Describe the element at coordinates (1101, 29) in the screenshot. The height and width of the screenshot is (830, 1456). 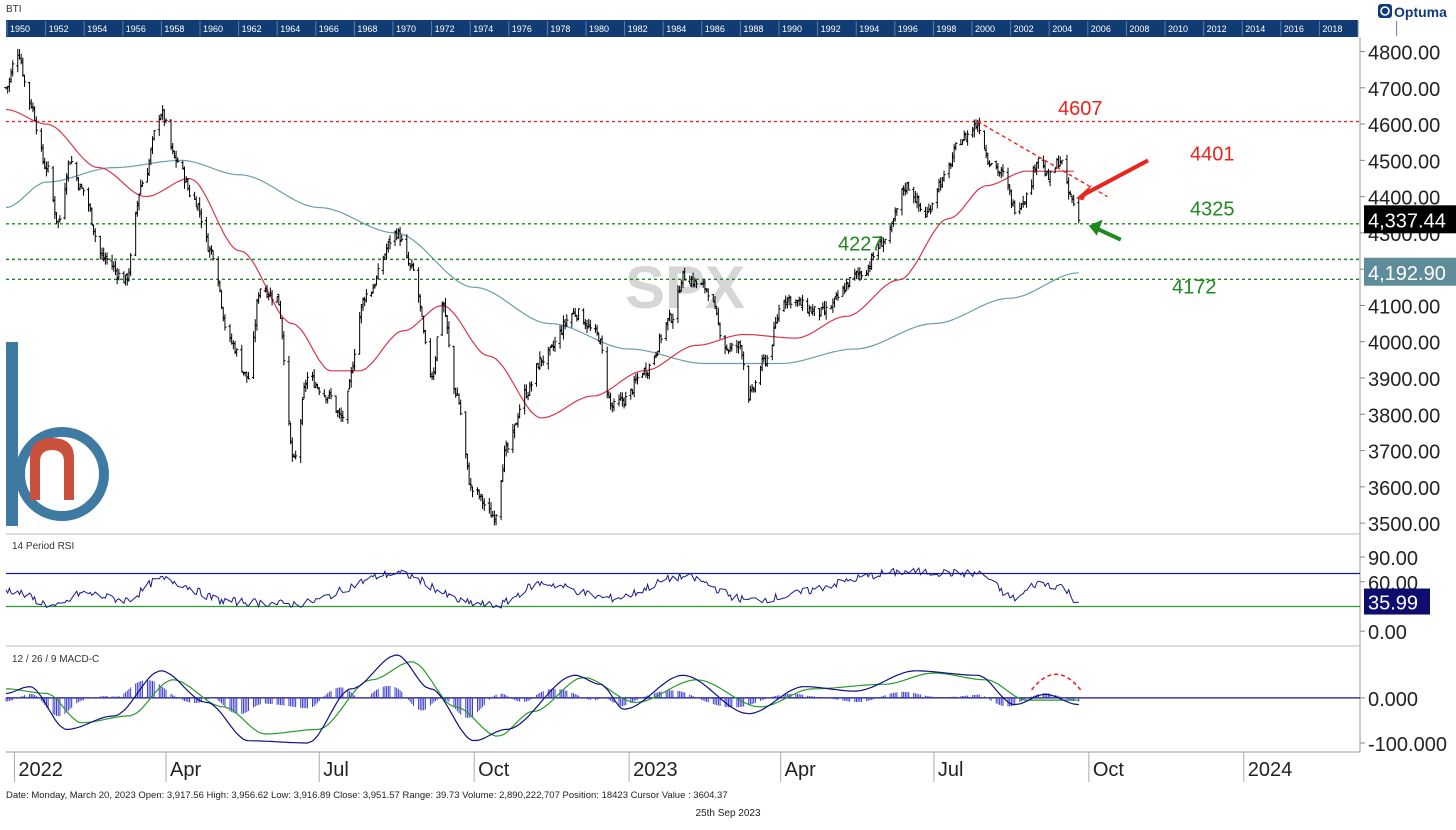
I see `timeline-year-label: 2006` at that location.